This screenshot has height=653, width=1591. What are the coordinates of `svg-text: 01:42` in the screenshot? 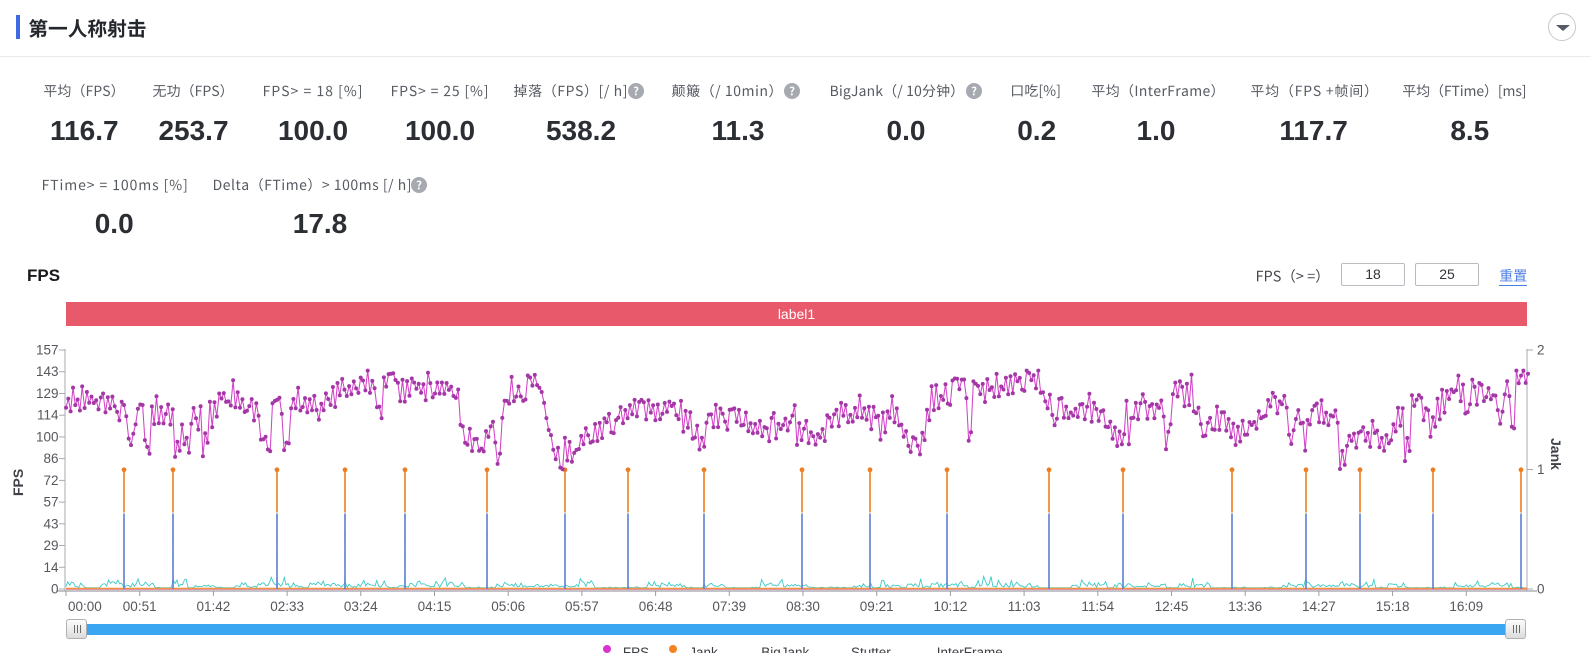 It's located at (214, 606).